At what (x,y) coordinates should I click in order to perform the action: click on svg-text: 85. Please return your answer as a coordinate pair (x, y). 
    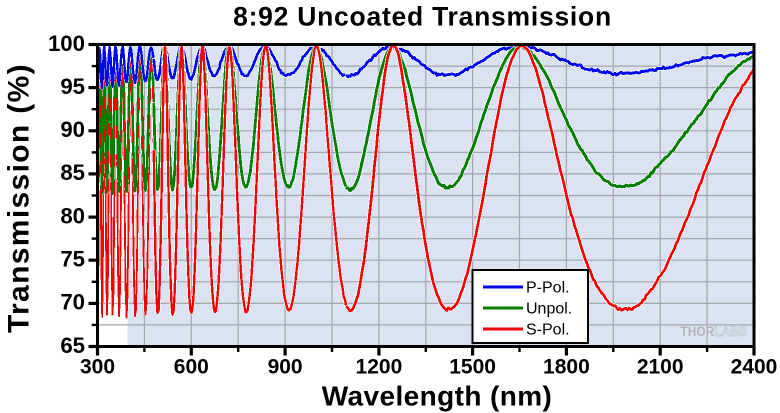
    Looking at the image, I should click on (72, 172).